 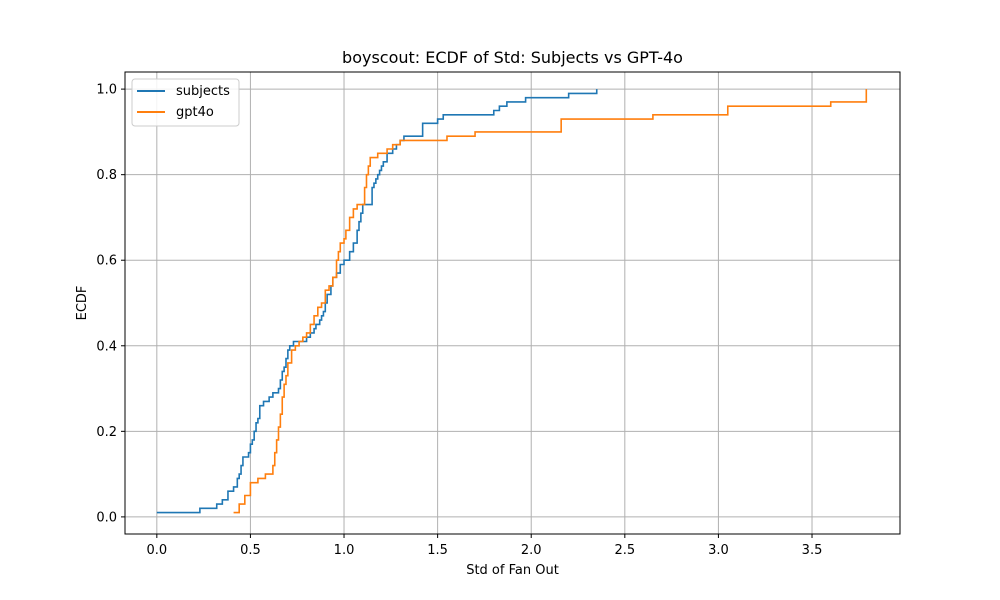 I want to click on y-tick-label: 0.0, so click(x=106, y=517).